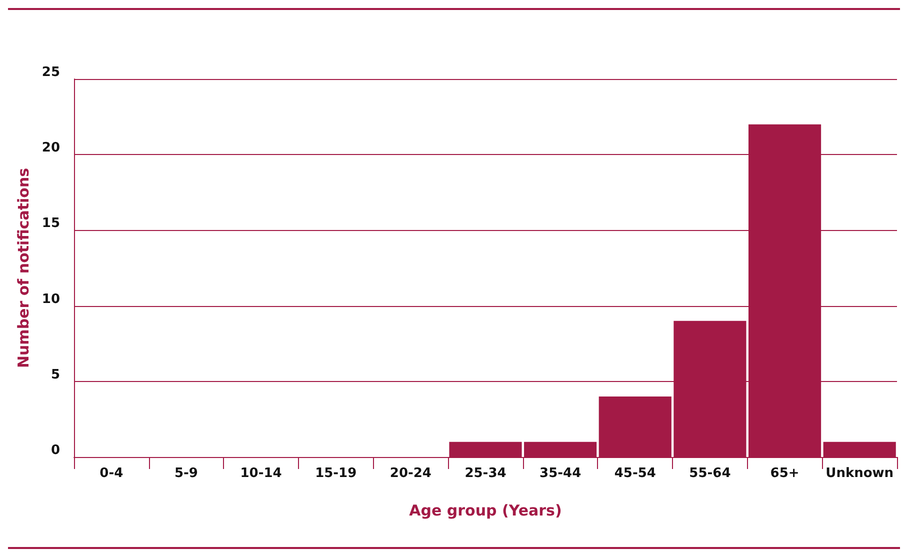 The width and height of the screenshot is (908, 553). What do you see at coordinates (51, 148) in the screenshot?
I see `y-tick-label: 20` at bounding box center [51, 148].